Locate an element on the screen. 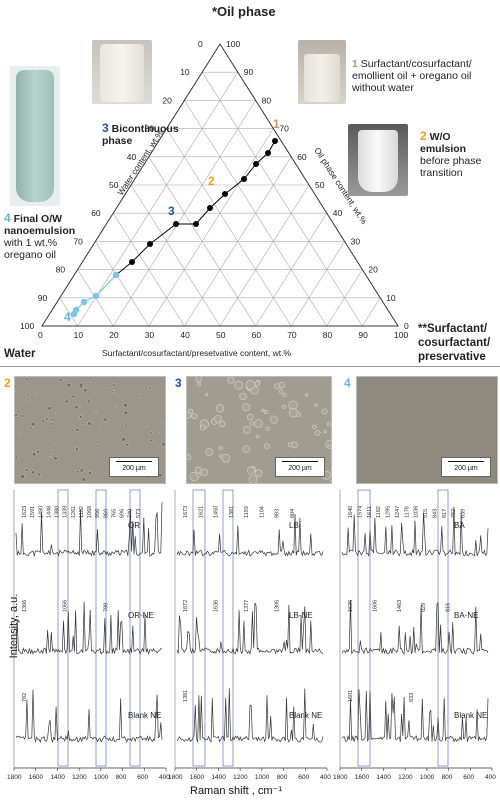 This screenshot has width=500, height=800. tick-label-left: 20 is located at coordinates (167, 100).